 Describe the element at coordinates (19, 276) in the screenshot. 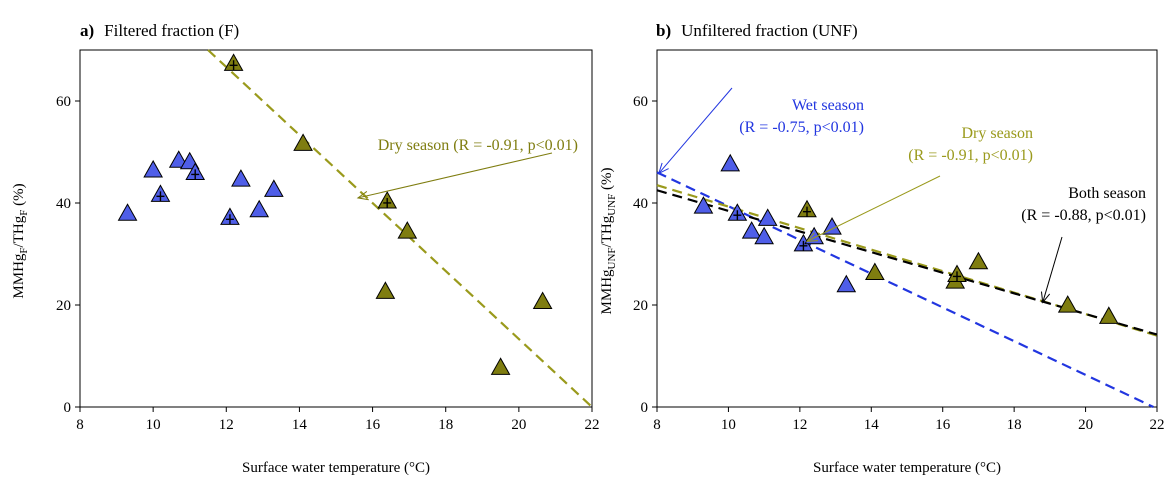

I see `panel-a-ylabel-part: MMHg` at that location.